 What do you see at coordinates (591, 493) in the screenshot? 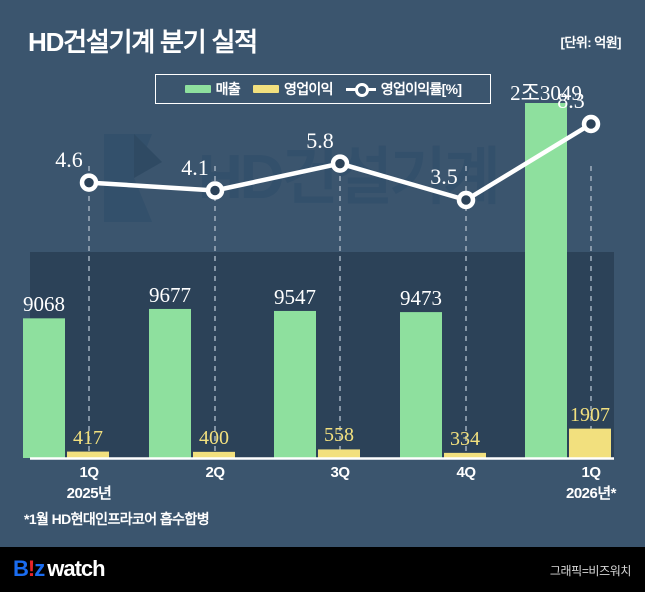
I see `x-axis-year: 2026년*` at bounding box center [591, 493].